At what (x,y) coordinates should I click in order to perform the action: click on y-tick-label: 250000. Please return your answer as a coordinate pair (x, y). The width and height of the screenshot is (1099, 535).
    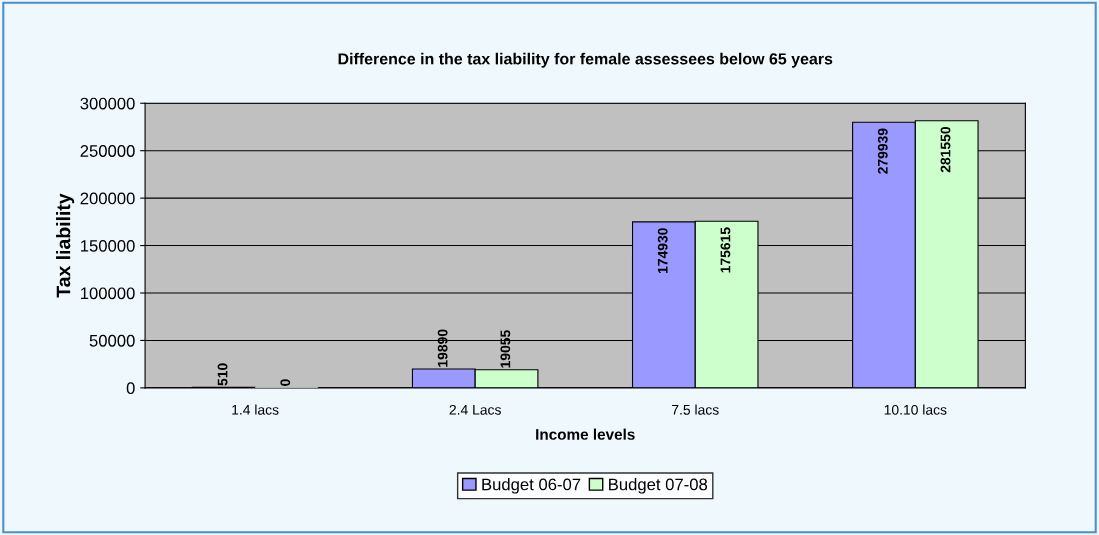
    Looking at the image, I should click on (107, 151).